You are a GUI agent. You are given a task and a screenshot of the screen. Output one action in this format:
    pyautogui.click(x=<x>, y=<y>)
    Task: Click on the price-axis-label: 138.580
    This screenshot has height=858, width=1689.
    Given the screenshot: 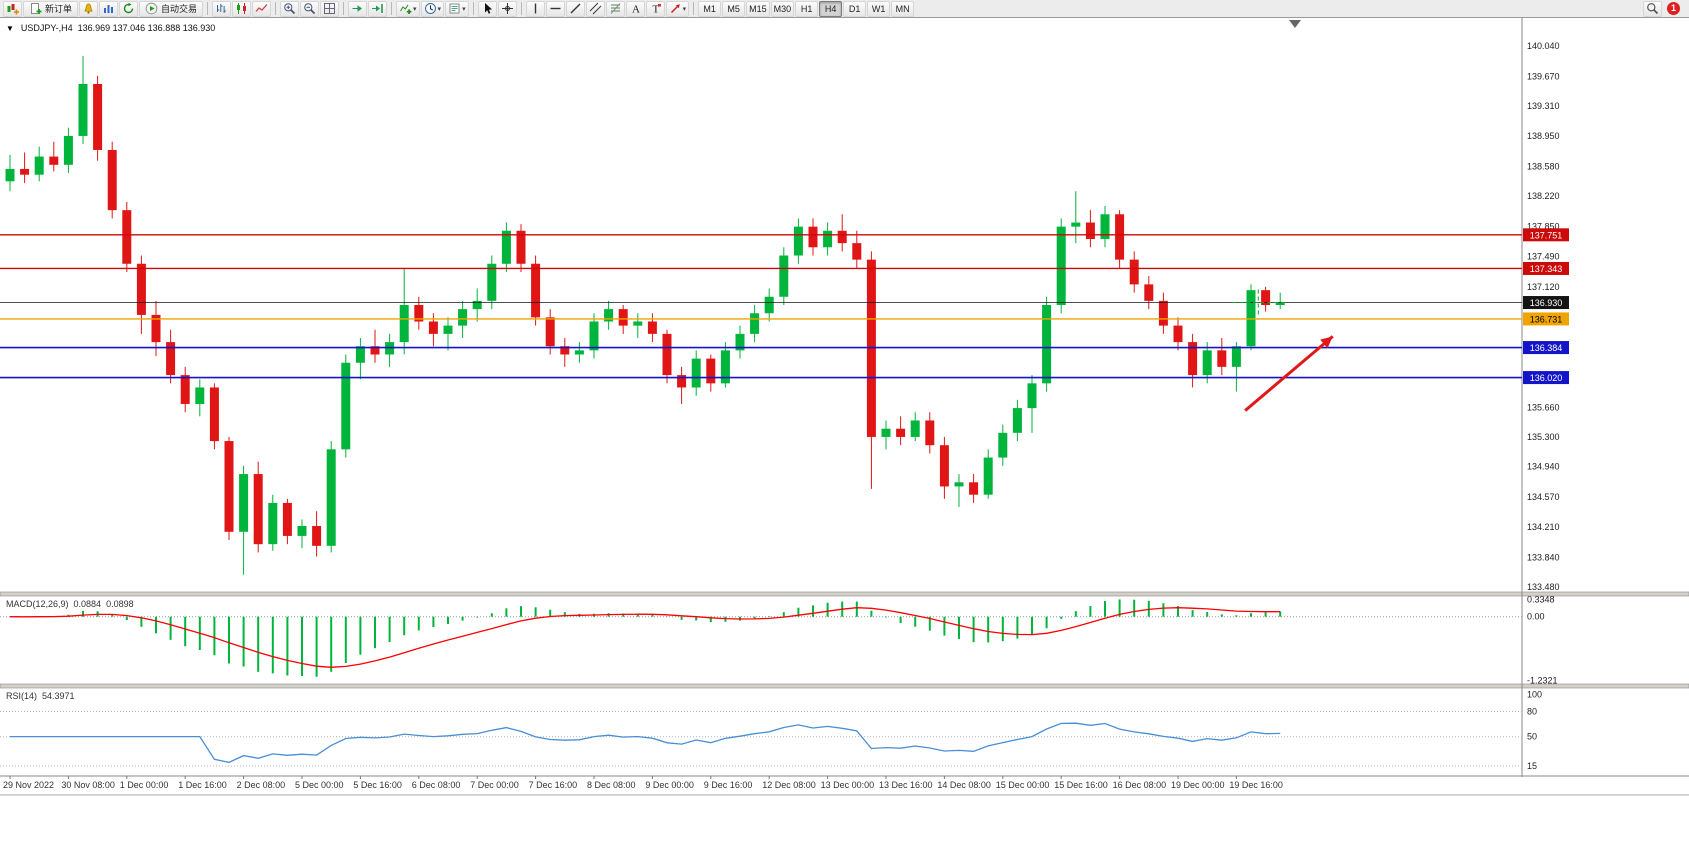 What is the action you would take?
    pyautogui.click(x=1543, y=166)
    